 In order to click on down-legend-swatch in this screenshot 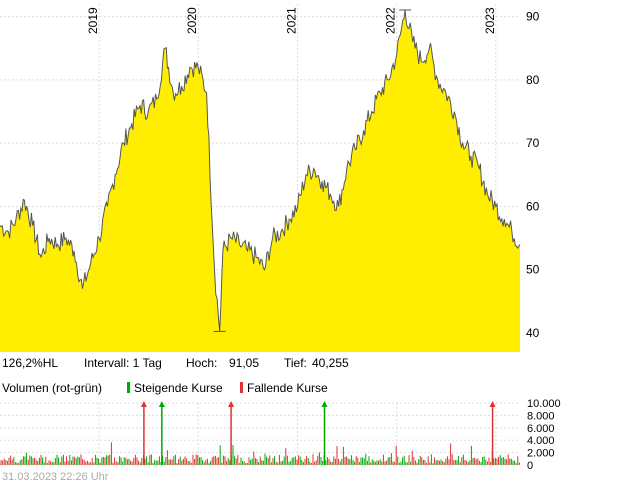, I will do `click(241, 387)`.